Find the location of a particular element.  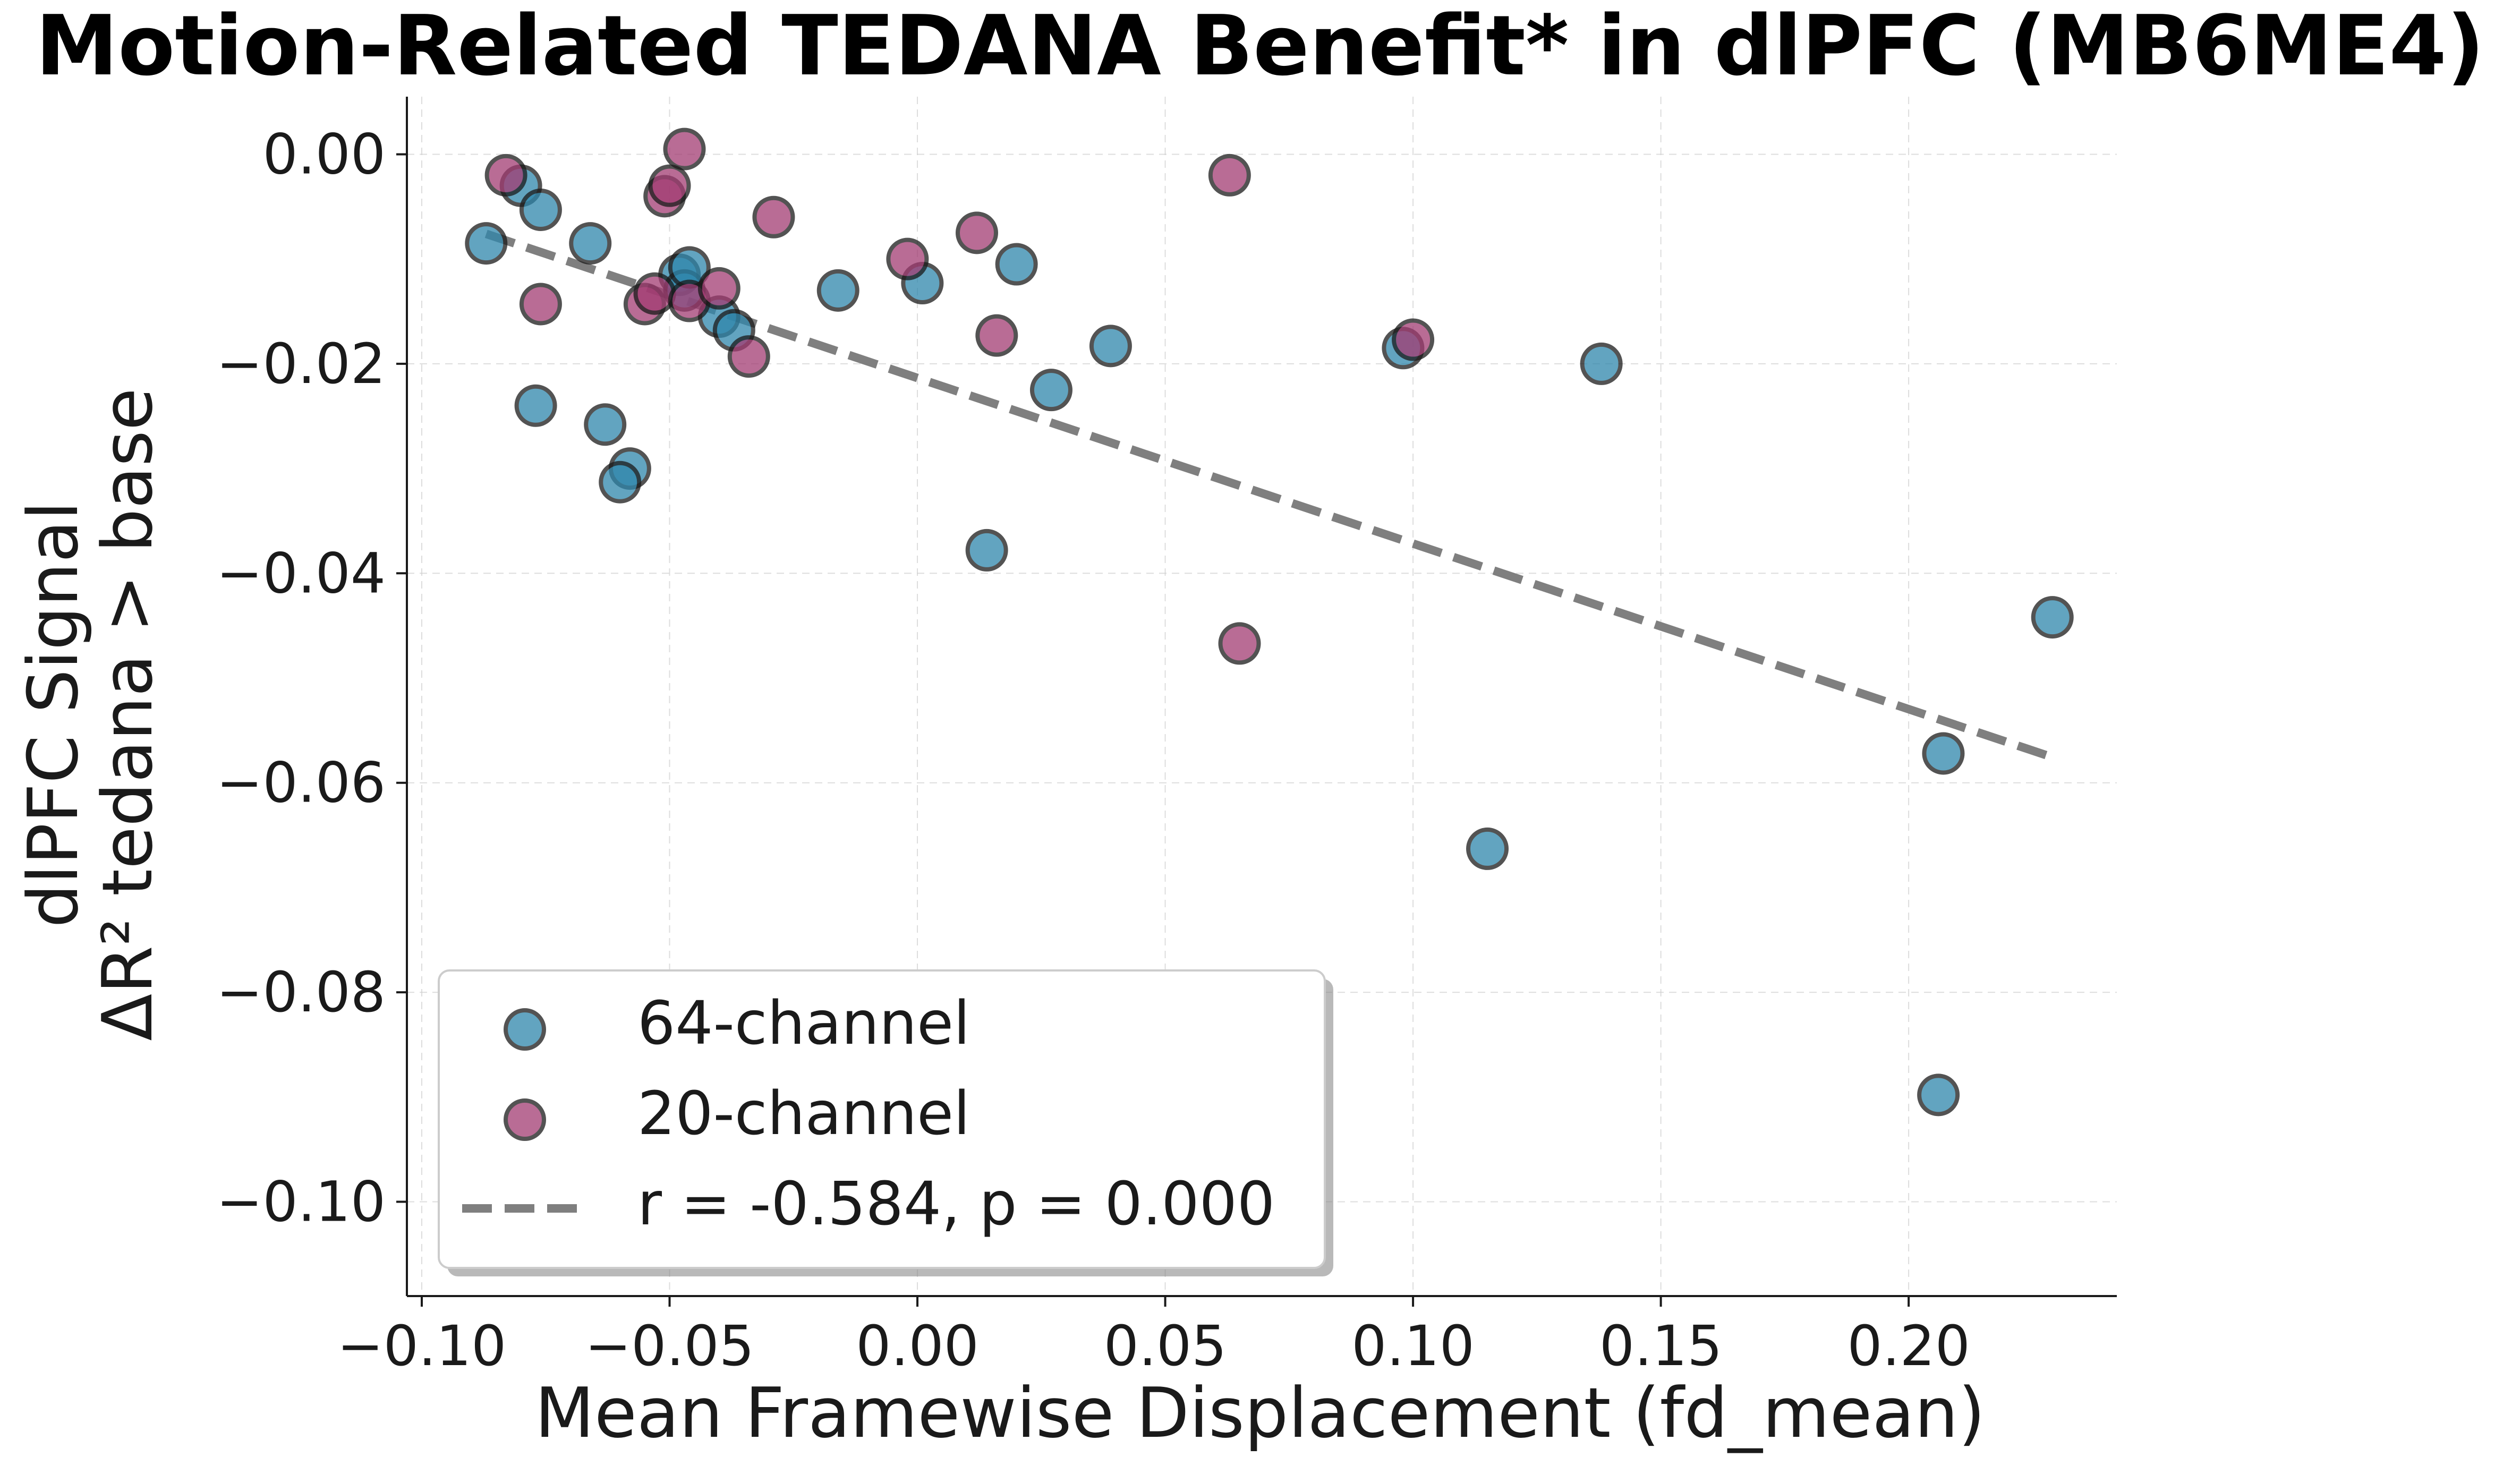

y-tick-label: −0.10 is located at coordinates (301, 1202).